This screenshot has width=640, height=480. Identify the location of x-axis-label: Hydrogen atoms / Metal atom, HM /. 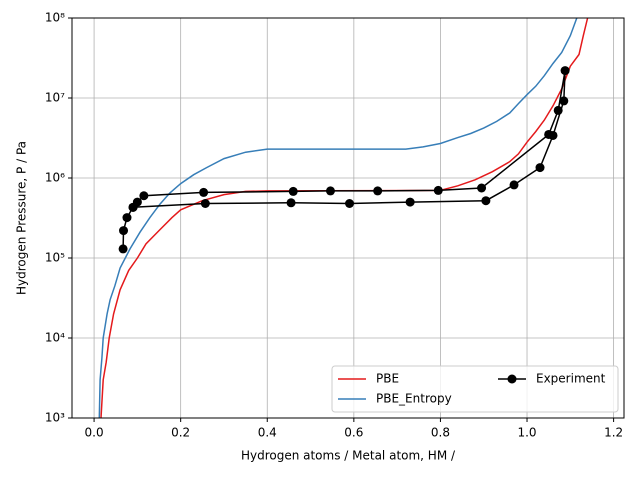
(348, 456).